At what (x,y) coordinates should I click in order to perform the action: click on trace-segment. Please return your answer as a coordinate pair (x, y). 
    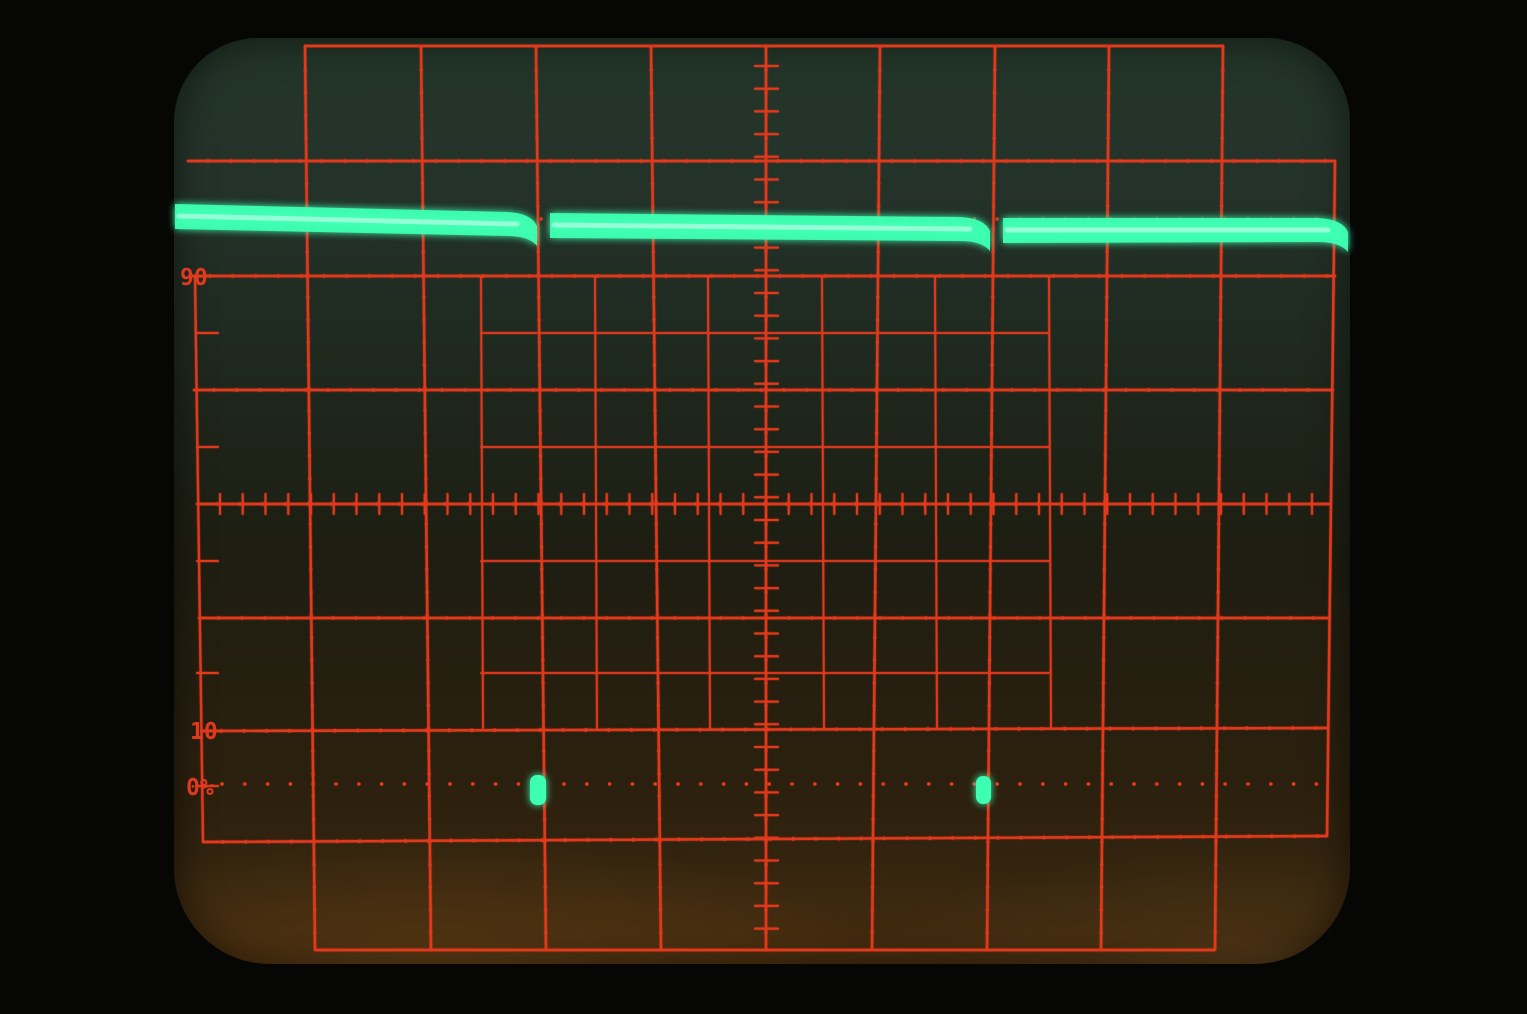
    Looking at the image, I should click on (1175, 235).